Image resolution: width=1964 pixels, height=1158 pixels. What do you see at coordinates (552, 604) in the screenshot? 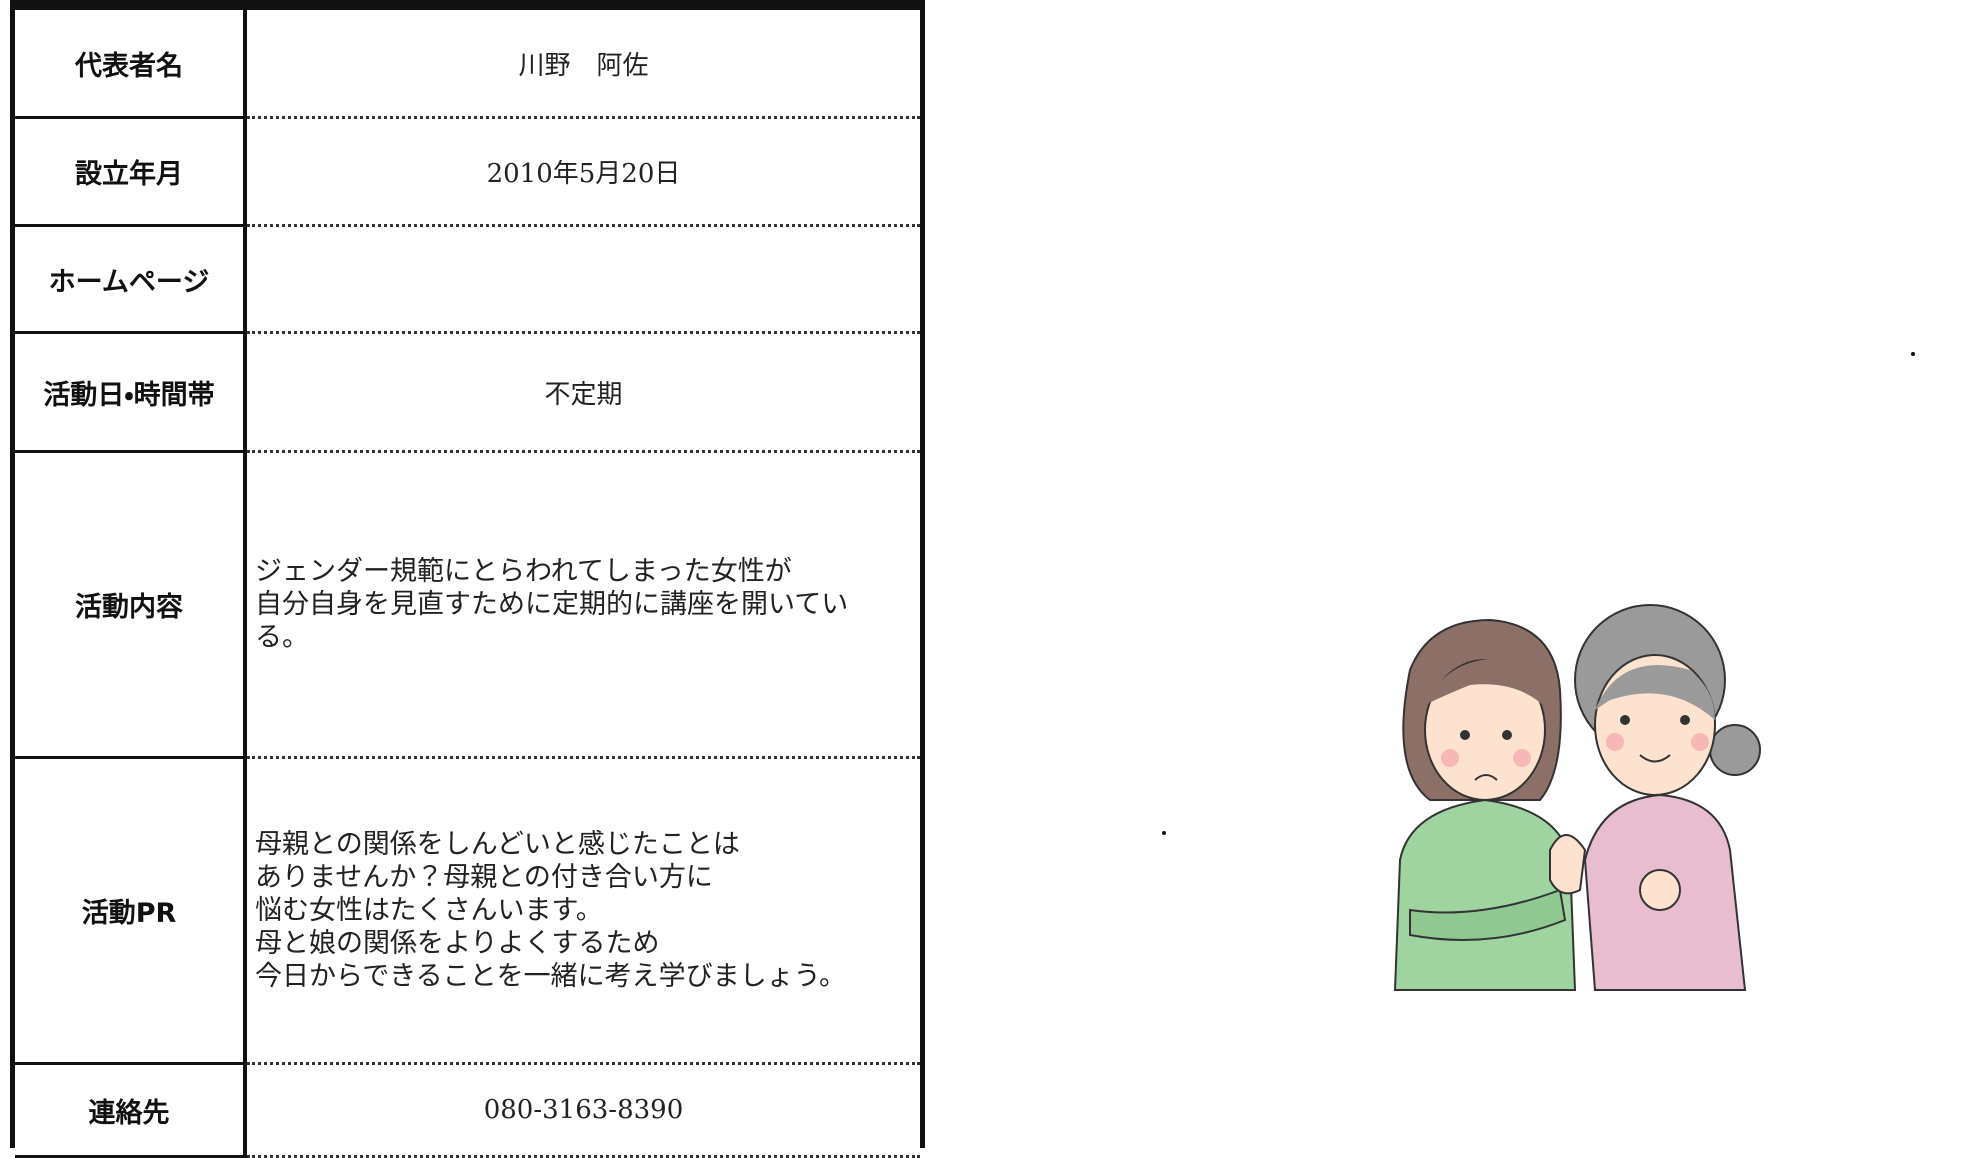
I see `text-line: 自分自身を見直すために定期的に講座を開いてい` at bounding box center [552, 604].